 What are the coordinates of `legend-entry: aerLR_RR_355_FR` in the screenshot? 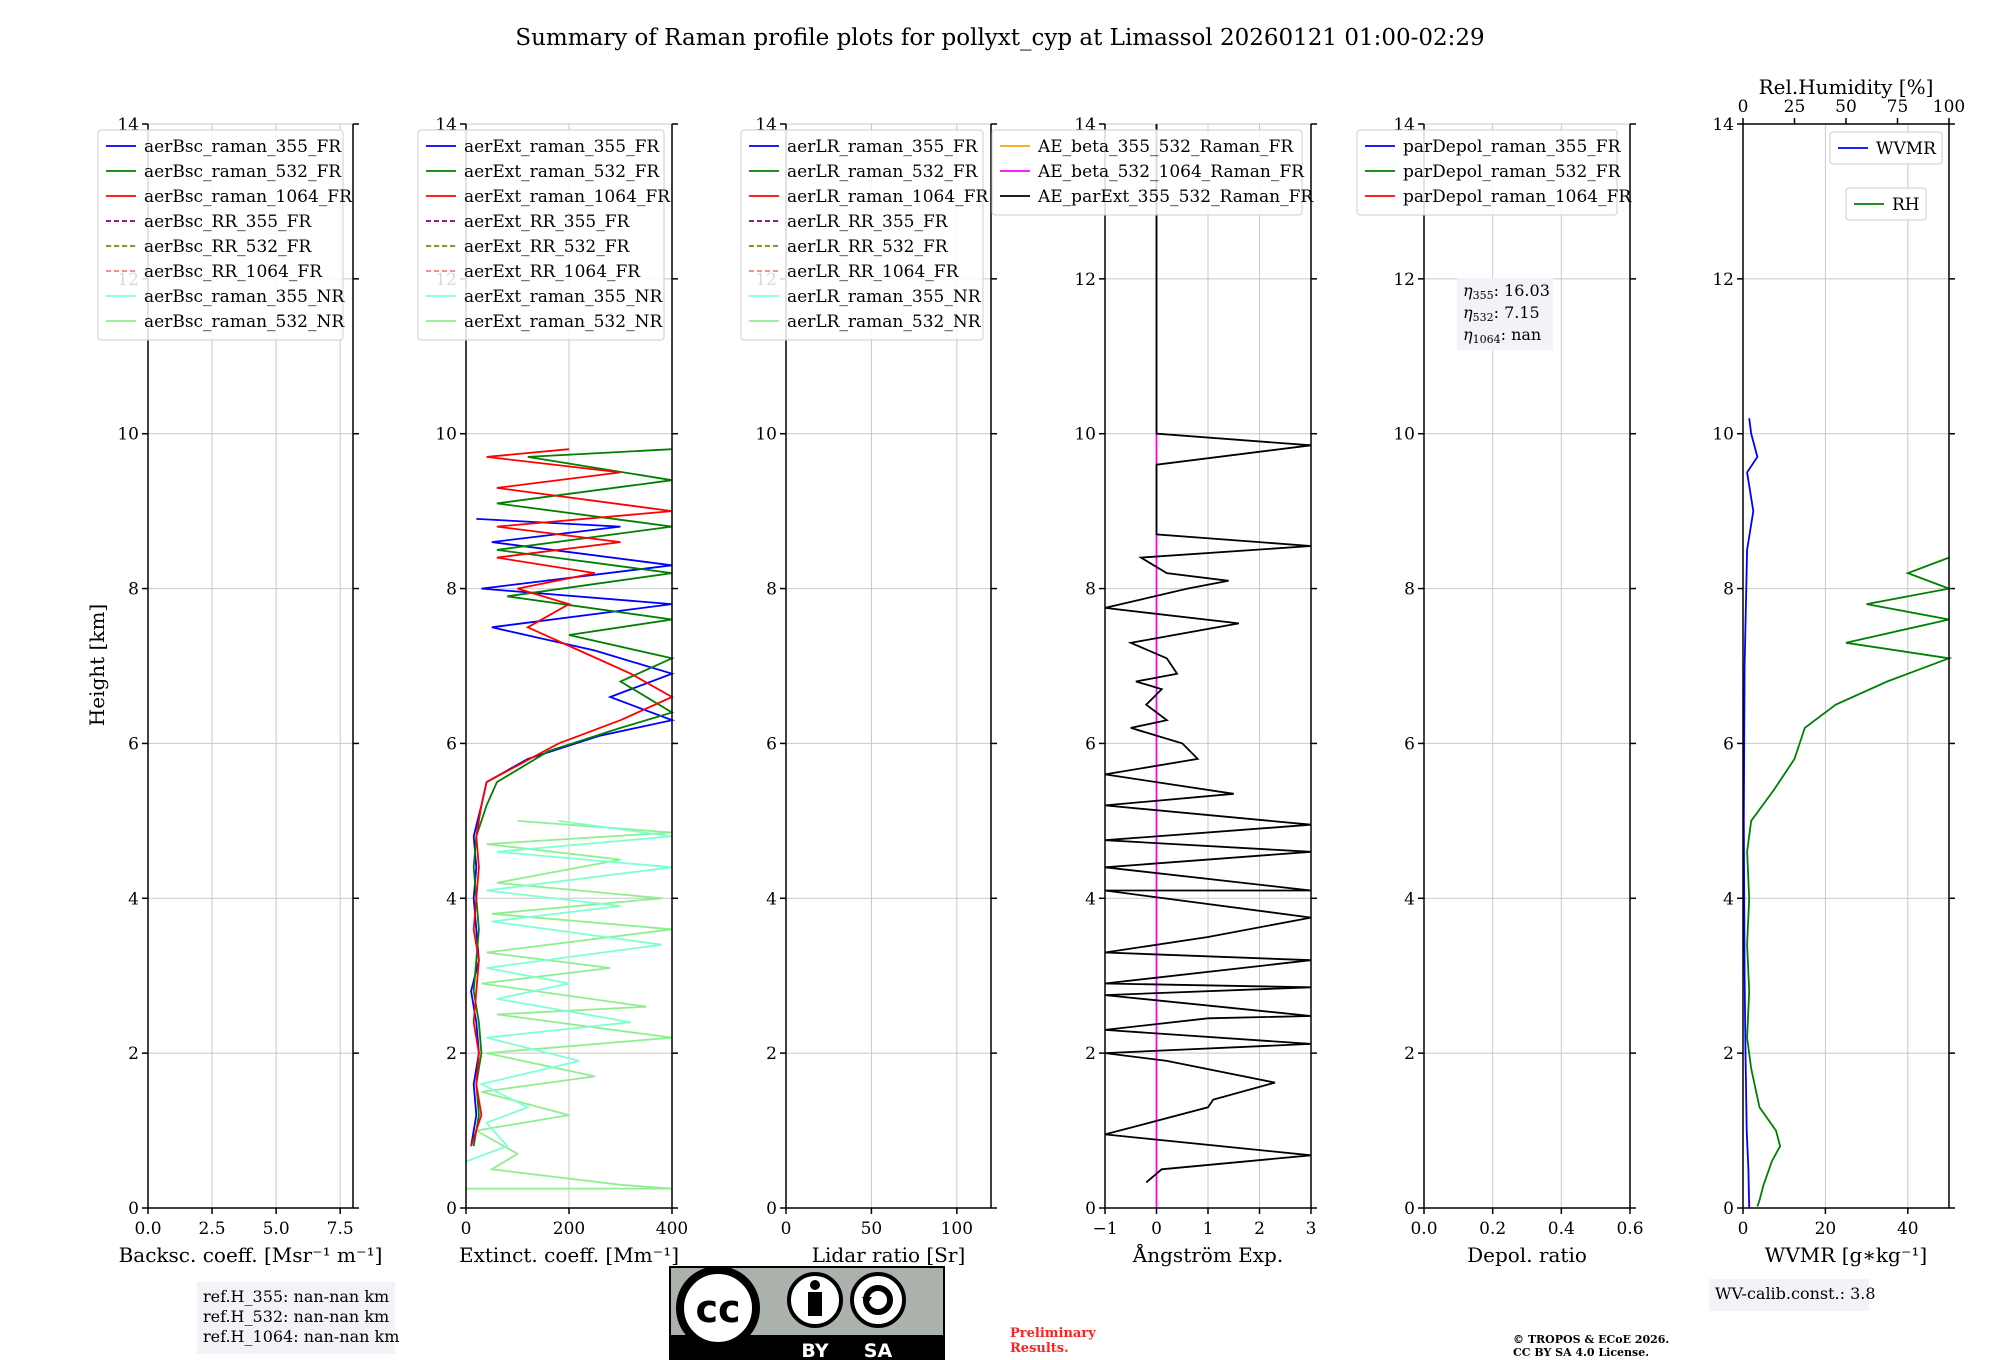 It's located at (868, 222).